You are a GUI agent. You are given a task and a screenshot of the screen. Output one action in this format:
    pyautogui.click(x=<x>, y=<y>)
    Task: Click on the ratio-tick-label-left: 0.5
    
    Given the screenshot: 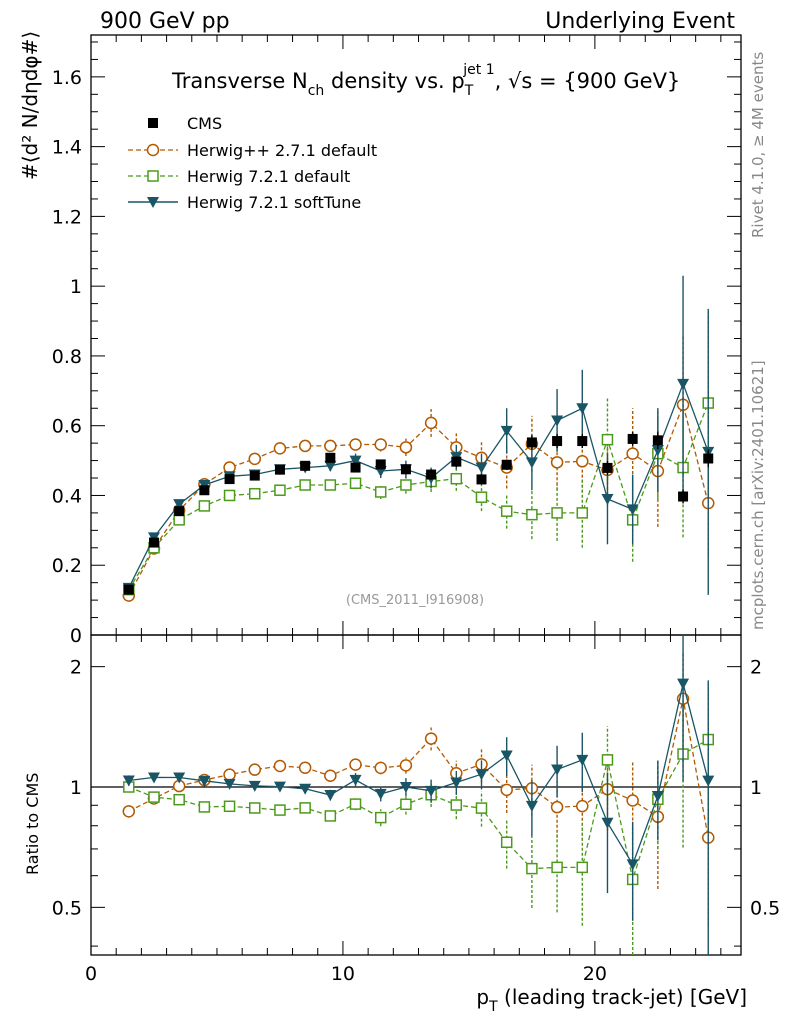 What is the action you would take?
    pyautogui.click(x=67, y=908)
    